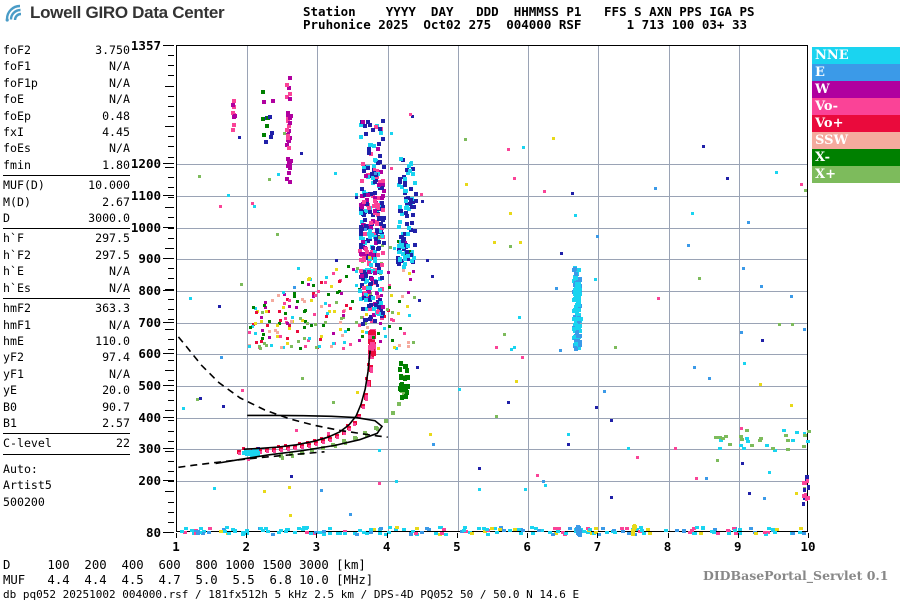  I want to click on parameter-row: fxI 4.45, so click(66, 132).